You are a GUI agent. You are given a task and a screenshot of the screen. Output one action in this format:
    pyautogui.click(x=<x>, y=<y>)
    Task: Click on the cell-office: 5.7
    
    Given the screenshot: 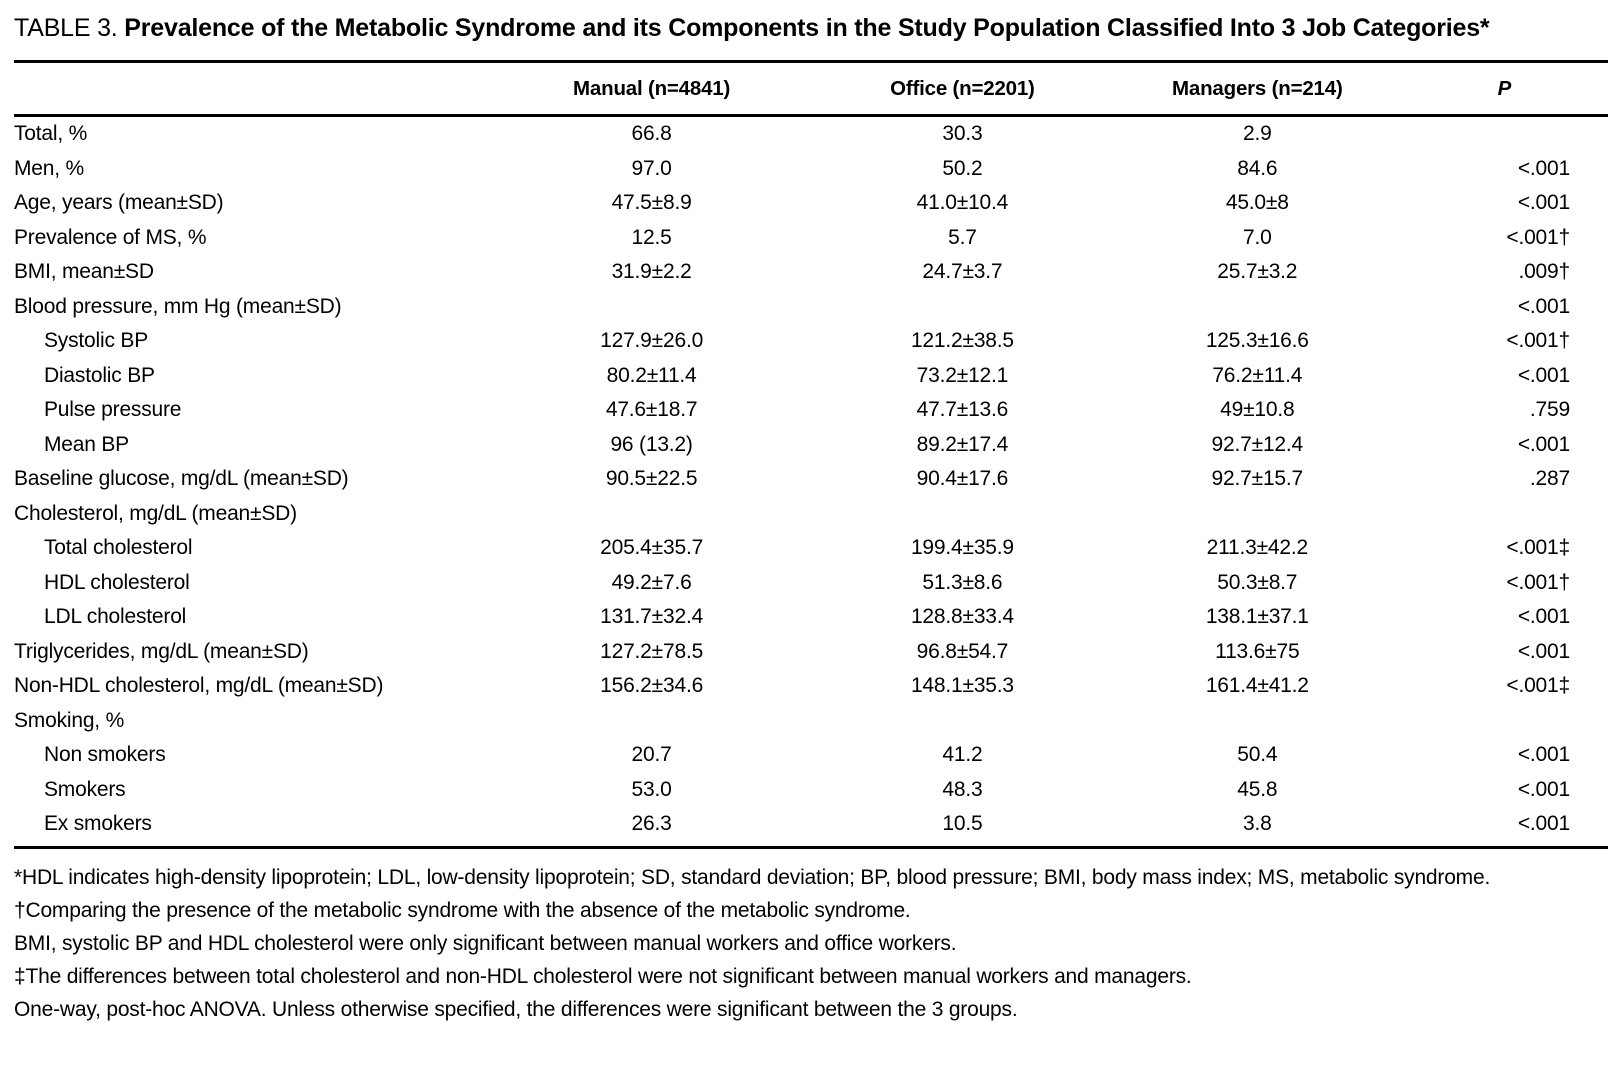 What is the action you would take?
    pyautogui.click(x=962, y=237)
    